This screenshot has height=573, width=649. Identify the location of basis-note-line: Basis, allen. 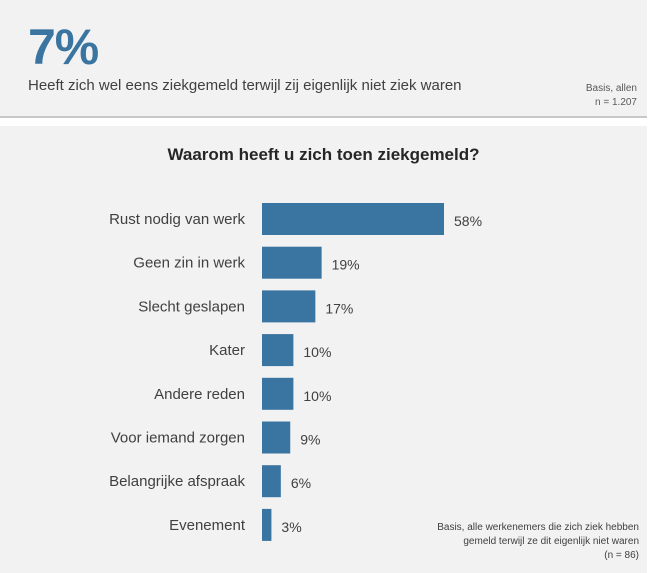
(611, 88).